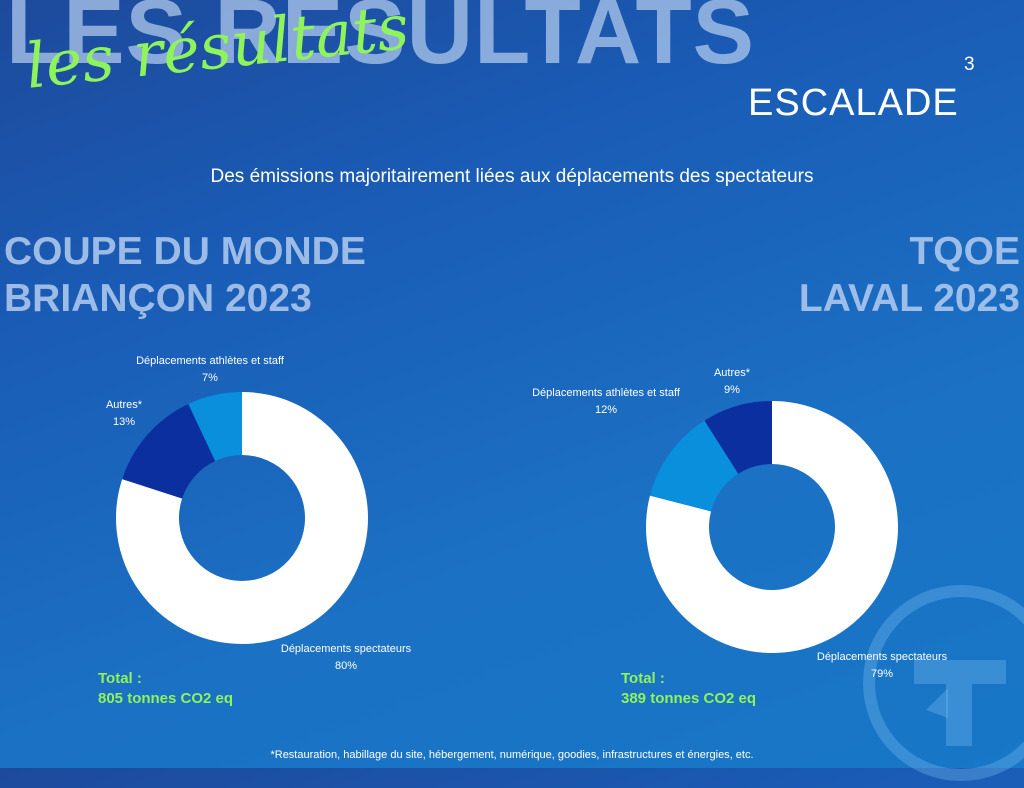 Image resolution: width=1024 pixels, height=788 pixels. I want to click on left-event-title-line2: BRIANÇON 2023, so click(158, 298).